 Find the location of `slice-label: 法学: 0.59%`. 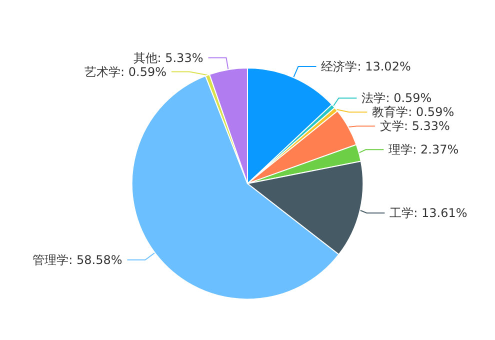

slice-label: 法学: 0.59% is located at coordinates (397, 98).